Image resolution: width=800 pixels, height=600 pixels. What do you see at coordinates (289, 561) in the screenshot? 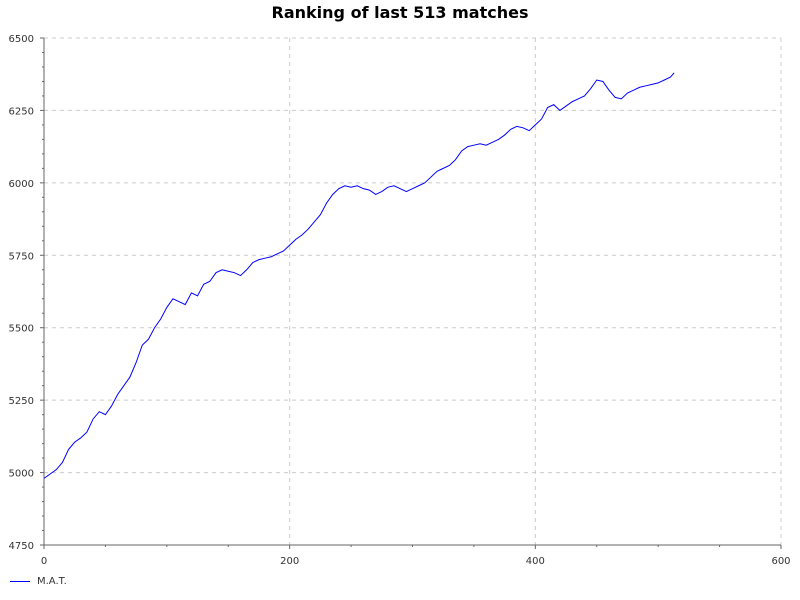
I see `x-tick-label: 200` at bounding box center [289, 561].